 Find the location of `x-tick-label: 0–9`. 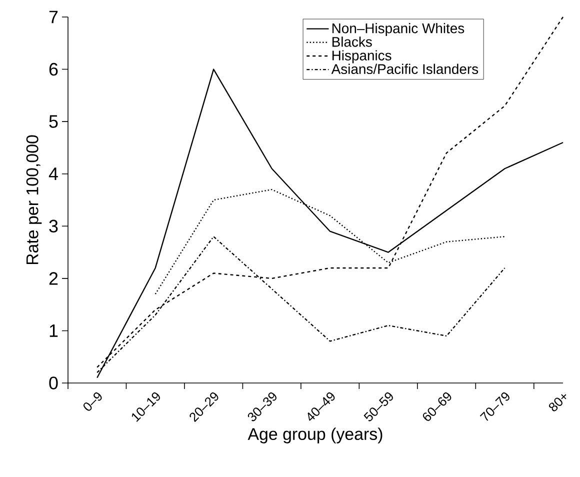

x-tick-label: 0–9 is located at coordinates (92, 401).